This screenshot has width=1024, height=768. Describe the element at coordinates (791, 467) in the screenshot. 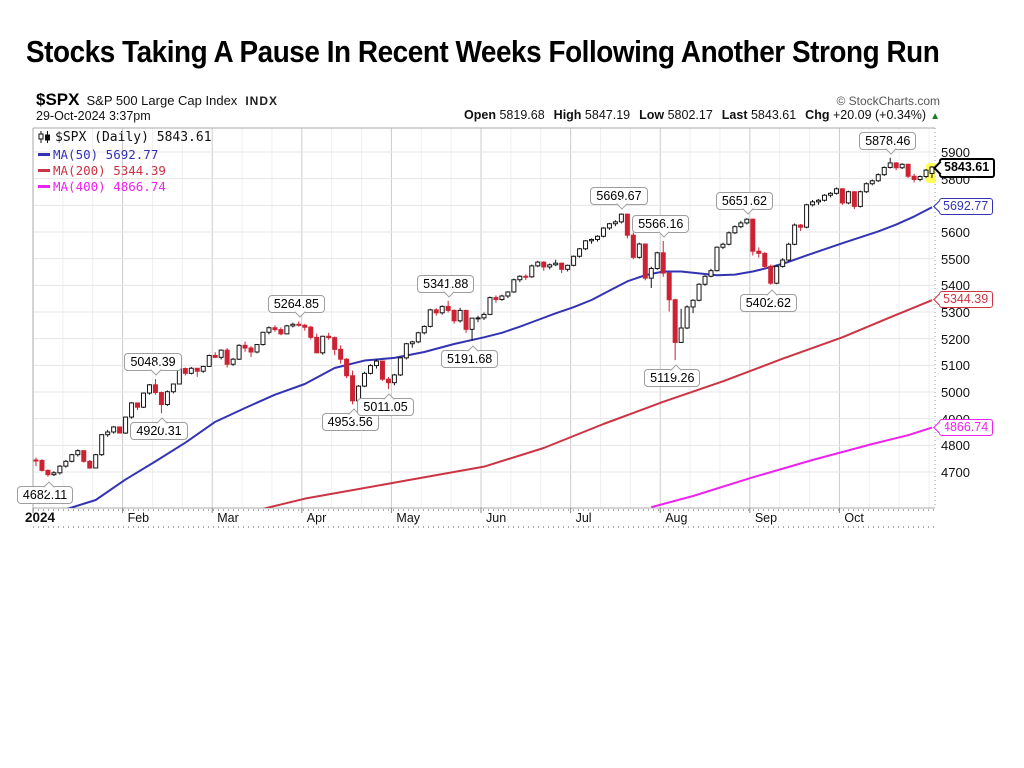

I see `ma-line` at that location.